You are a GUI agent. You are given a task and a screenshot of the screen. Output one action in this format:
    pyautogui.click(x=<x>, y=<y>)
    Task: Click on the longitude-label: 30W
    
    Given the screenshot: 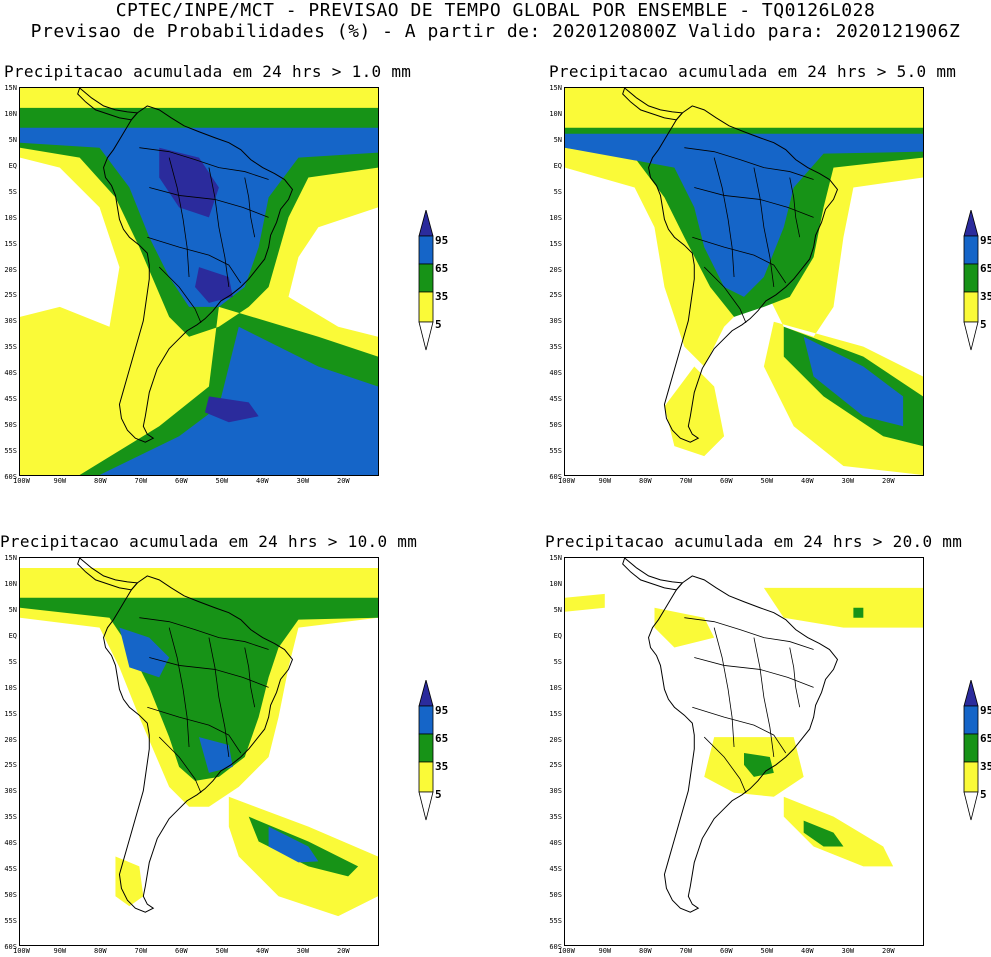 What is the action you would take?
    pyautogui.click(x=848, y=481)
    